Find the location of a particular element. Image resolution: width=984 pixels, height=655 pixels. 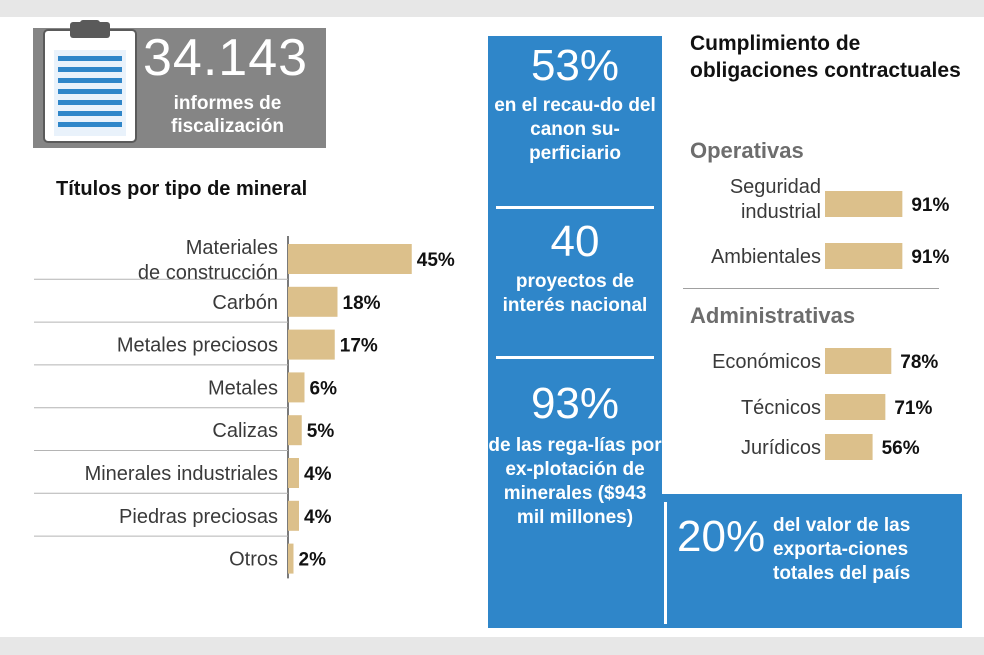

mineral-value-label: 45% is located at coordinates (436, 260).